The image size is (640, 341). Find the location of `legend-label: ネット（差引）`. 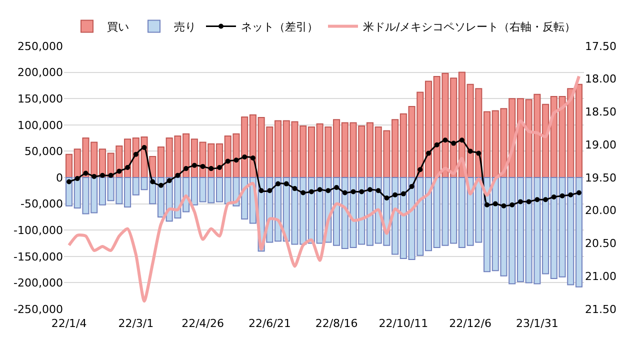

legend-label: ネット（差引） is located at coordinates (279, 27).